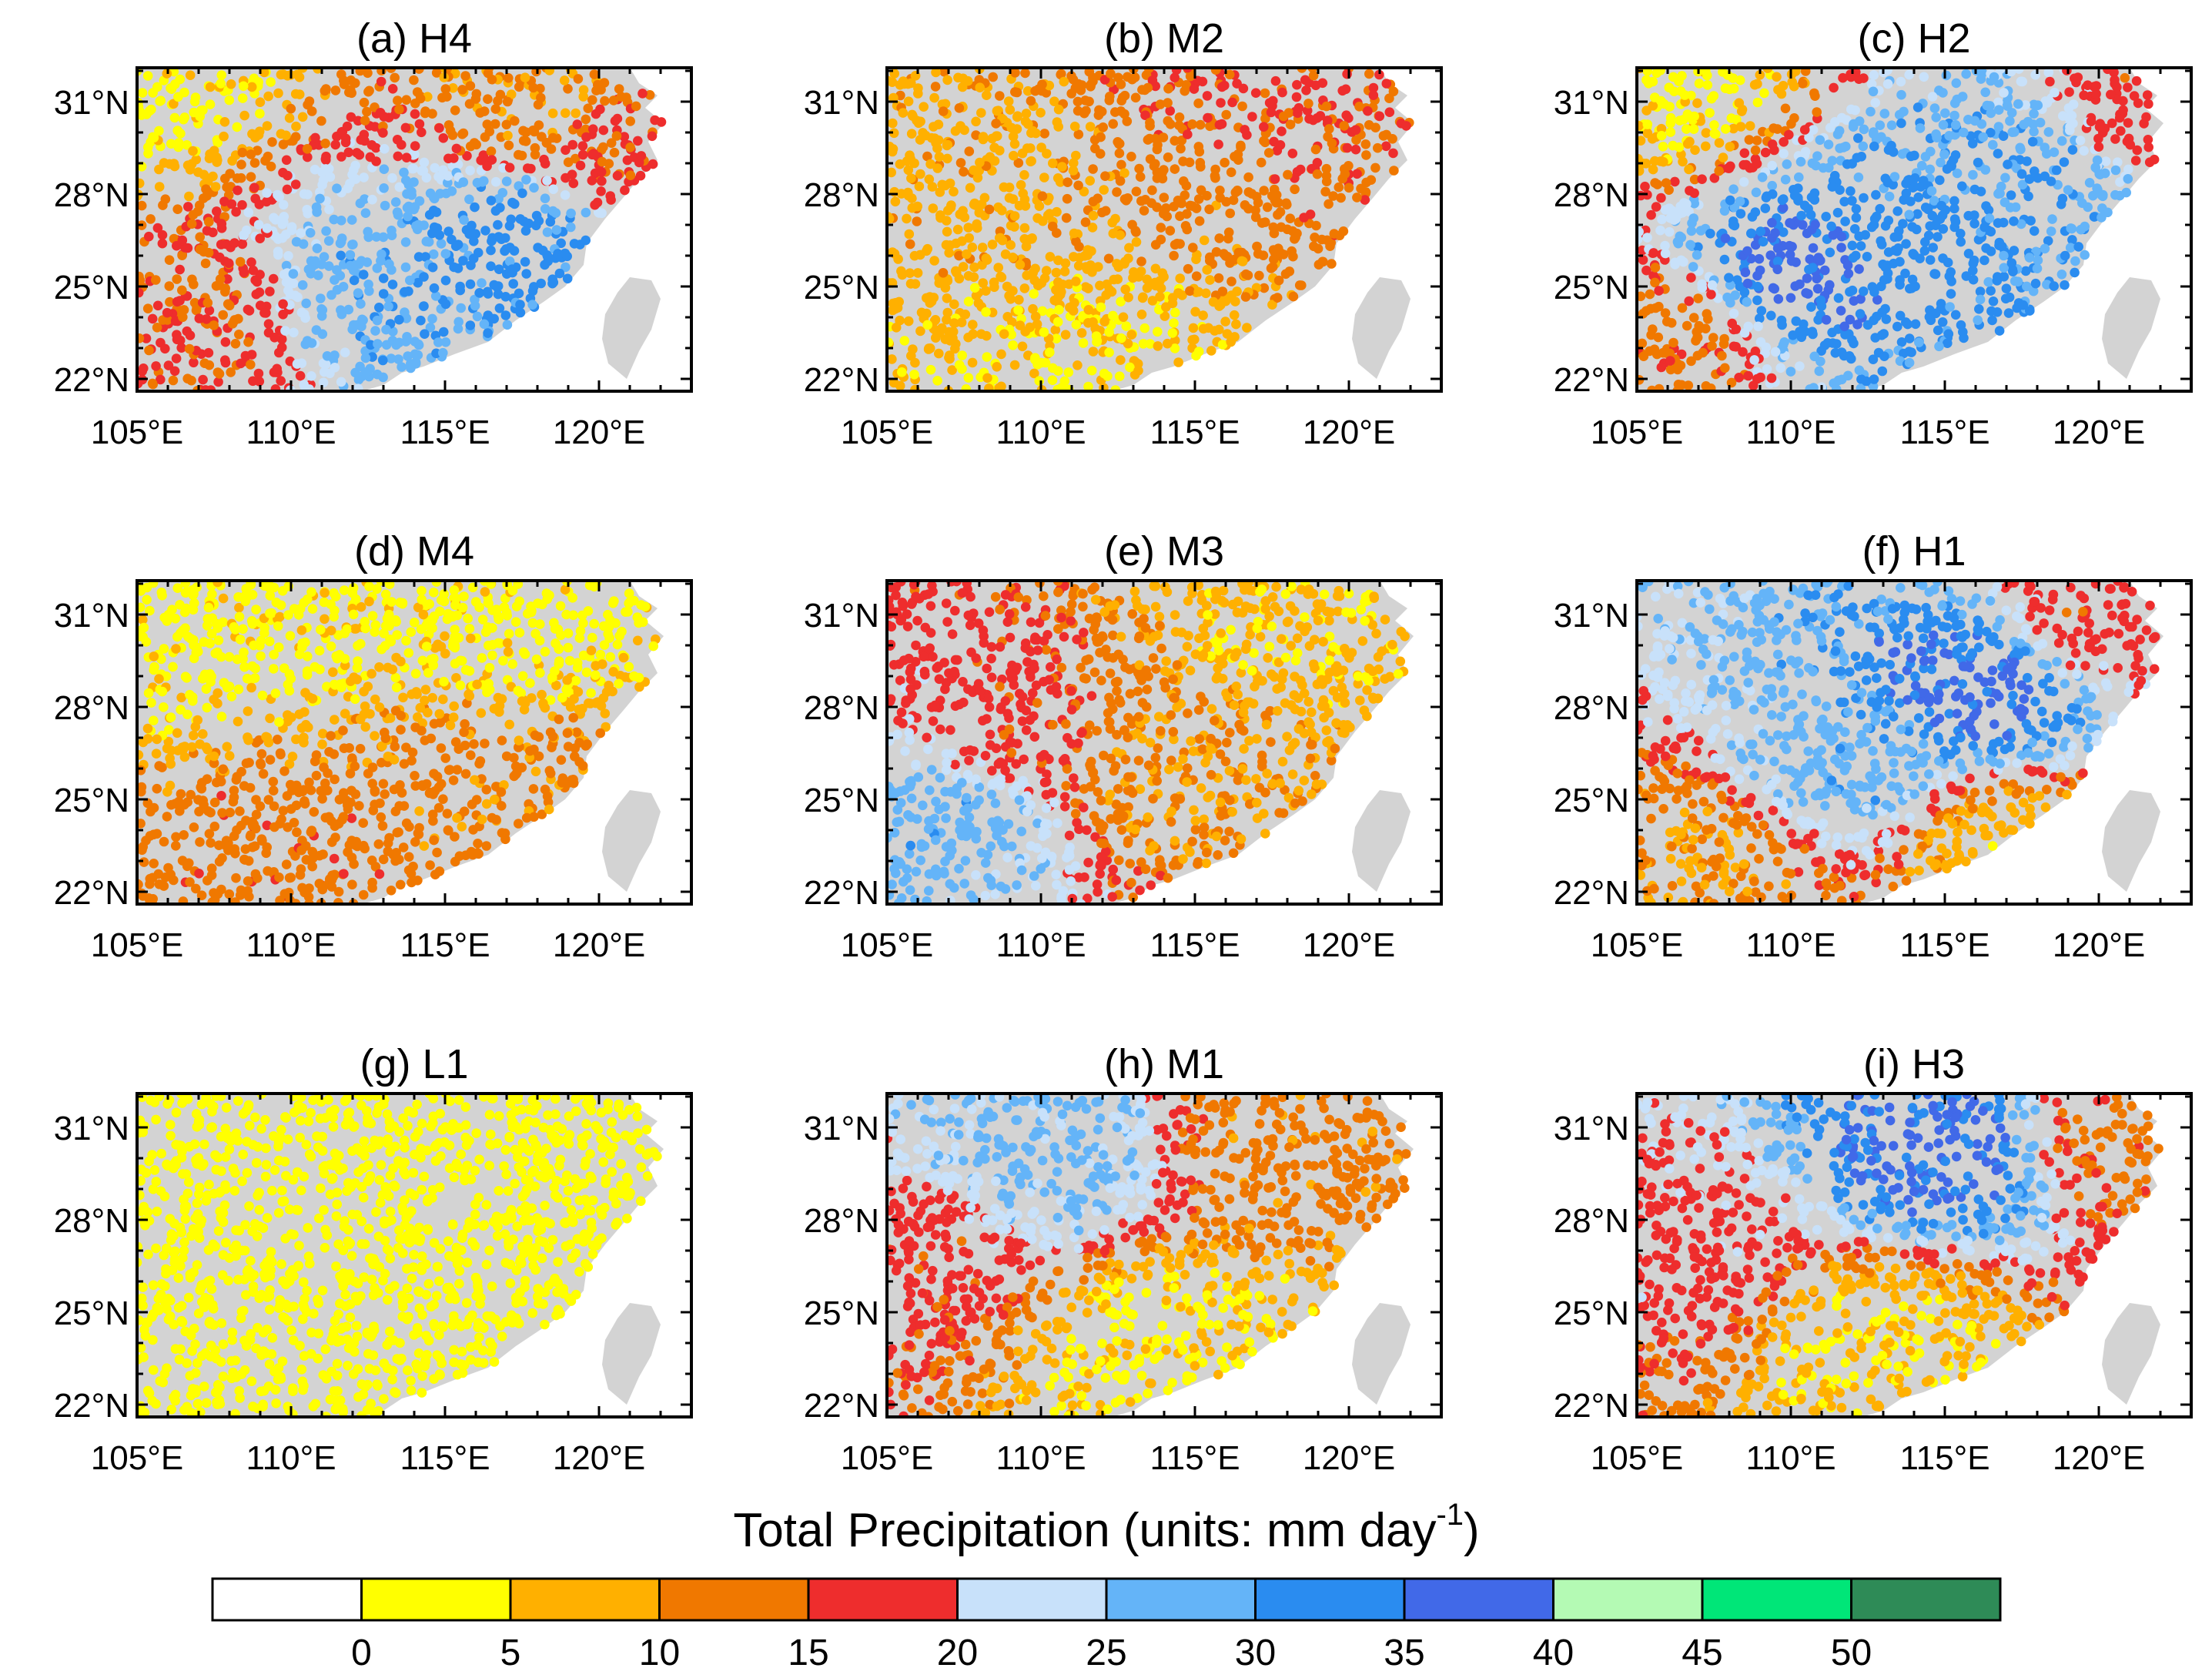 Image resolution: width=2212 pixels, height=1678 pixels. I want to click on lat-tick-label: 25°N, so click(841, 287).